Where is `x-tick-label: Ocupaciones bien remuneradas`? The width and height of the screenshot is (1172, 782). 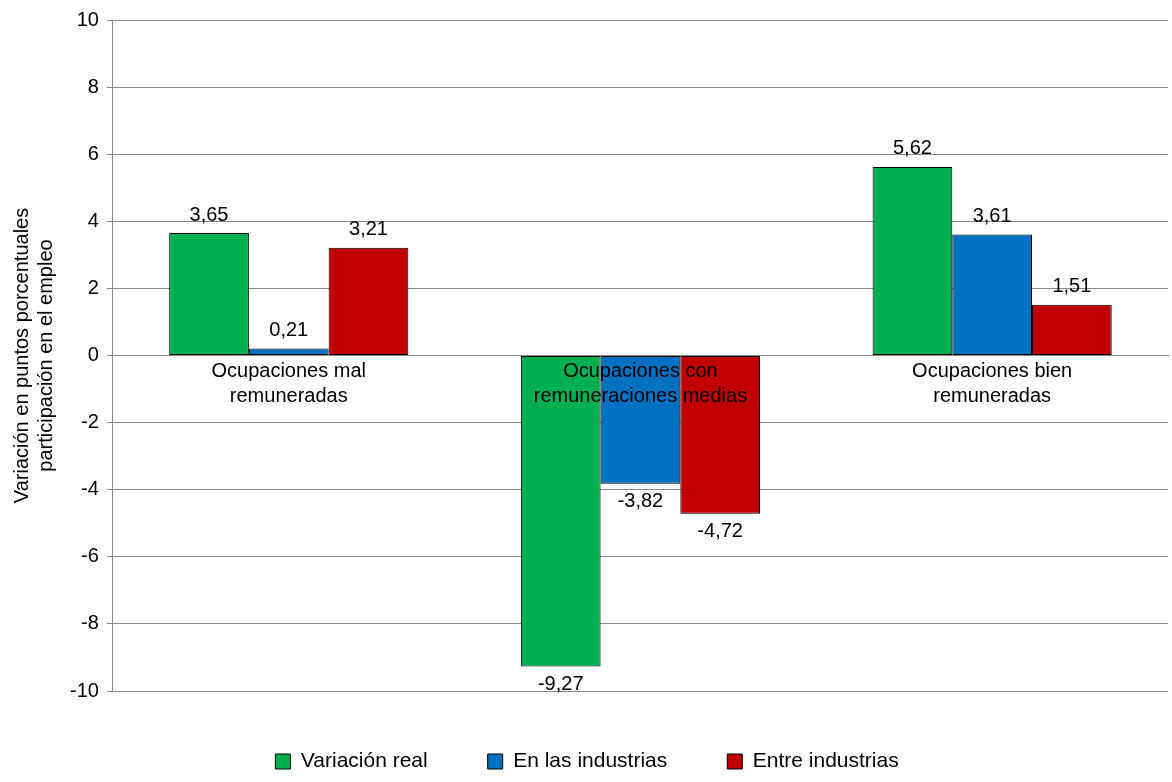
x-tick-label: Ocupaciones bien remuneradas is located at coordinates (992, 383).